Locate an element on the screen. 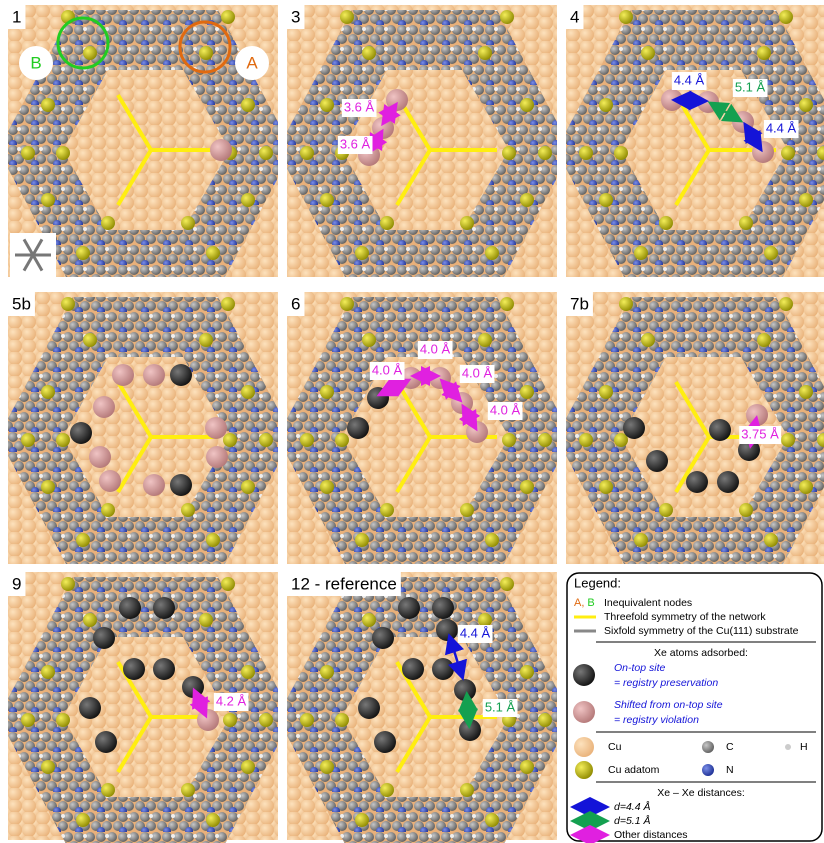 Image resolution: width=824 pixels, height=843 pixels. legend-frame is located at coordinates (694, 707).